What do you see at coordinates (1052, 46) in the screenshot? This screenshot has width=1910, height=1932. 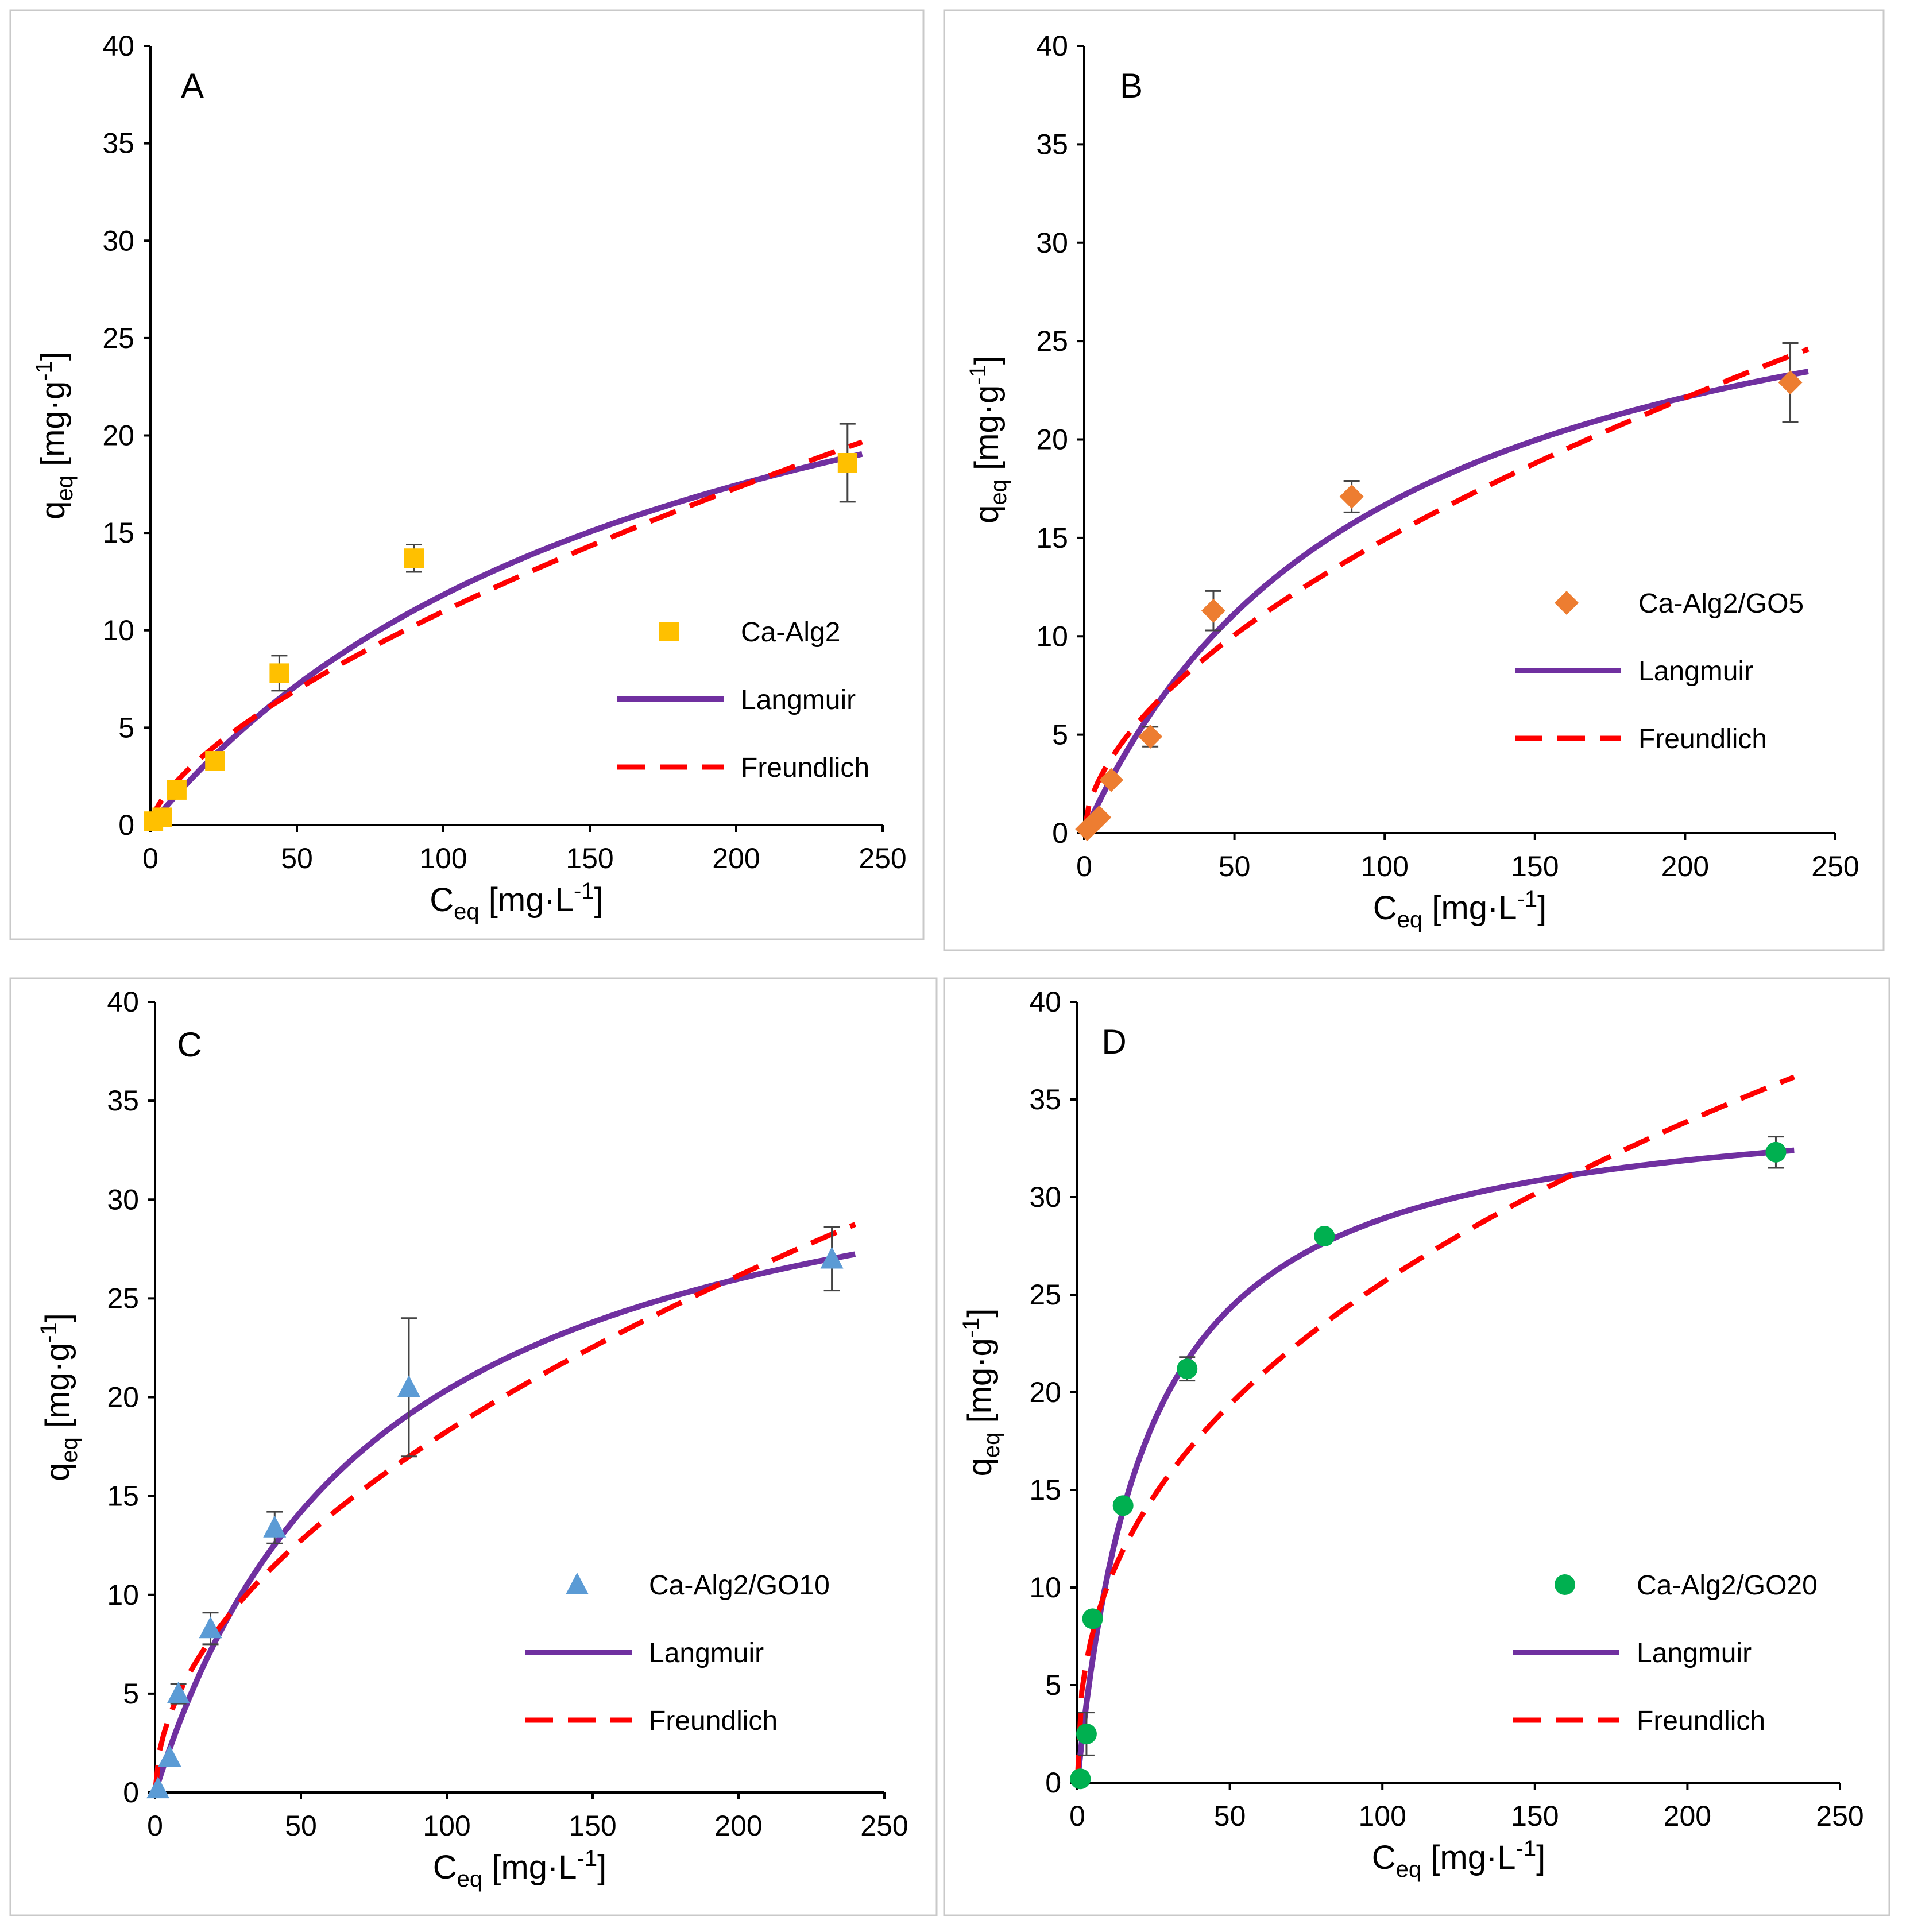 I see `y-tick-label: 40` at bounding box center [1052, 46].